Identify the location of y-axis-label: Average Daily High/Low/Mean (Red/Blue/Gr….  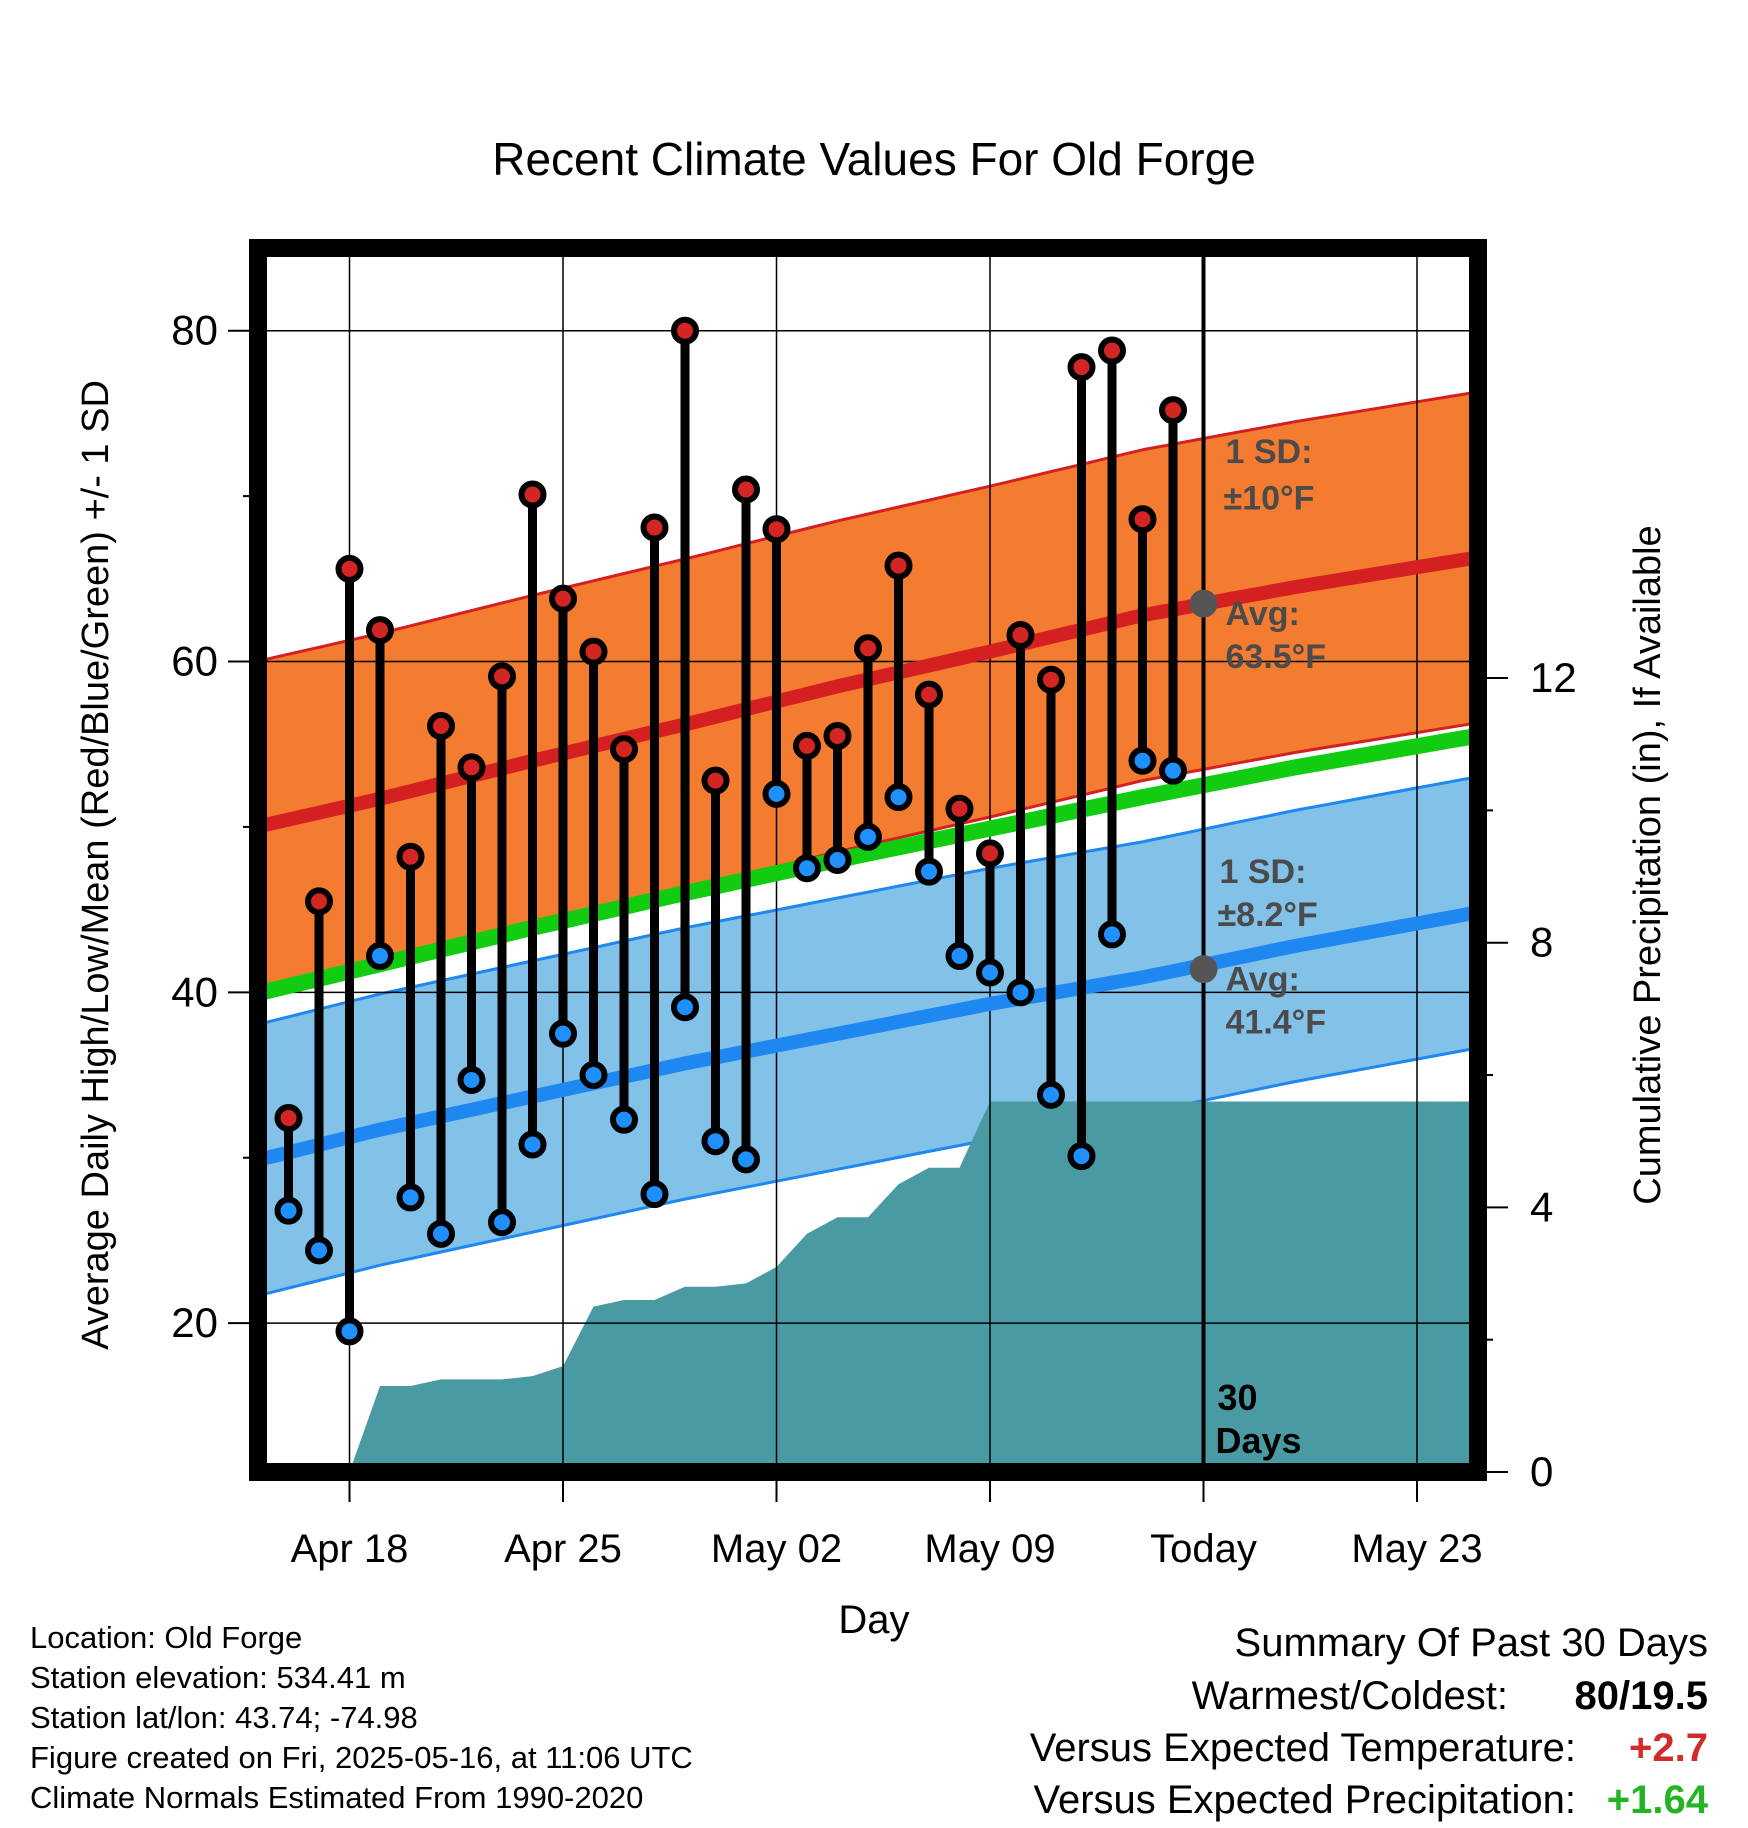
(96, 865).